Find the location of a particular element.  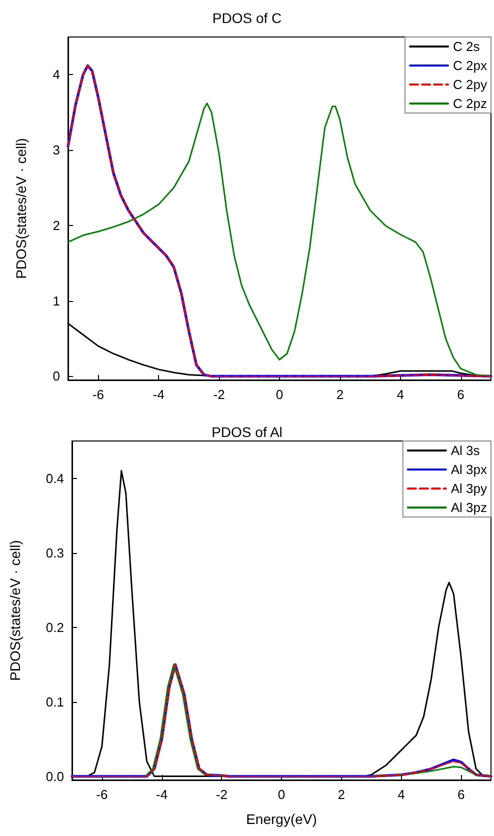

y-tick-label: 0.2 is located at coordinates (55, 627).